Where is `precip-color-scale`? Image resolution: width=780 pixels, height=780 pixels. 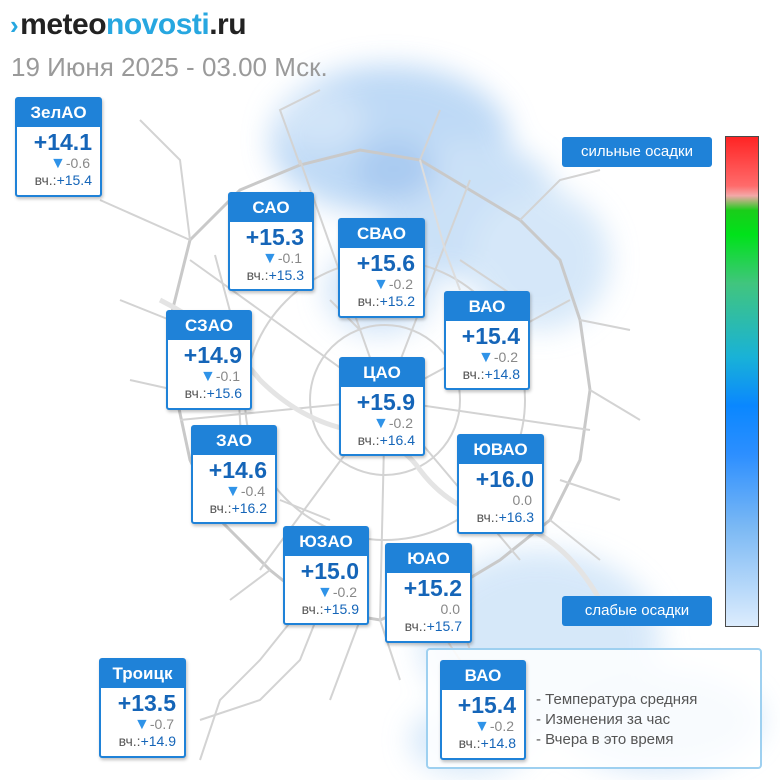 precip-color-scale is located at coordinates (742, 381).